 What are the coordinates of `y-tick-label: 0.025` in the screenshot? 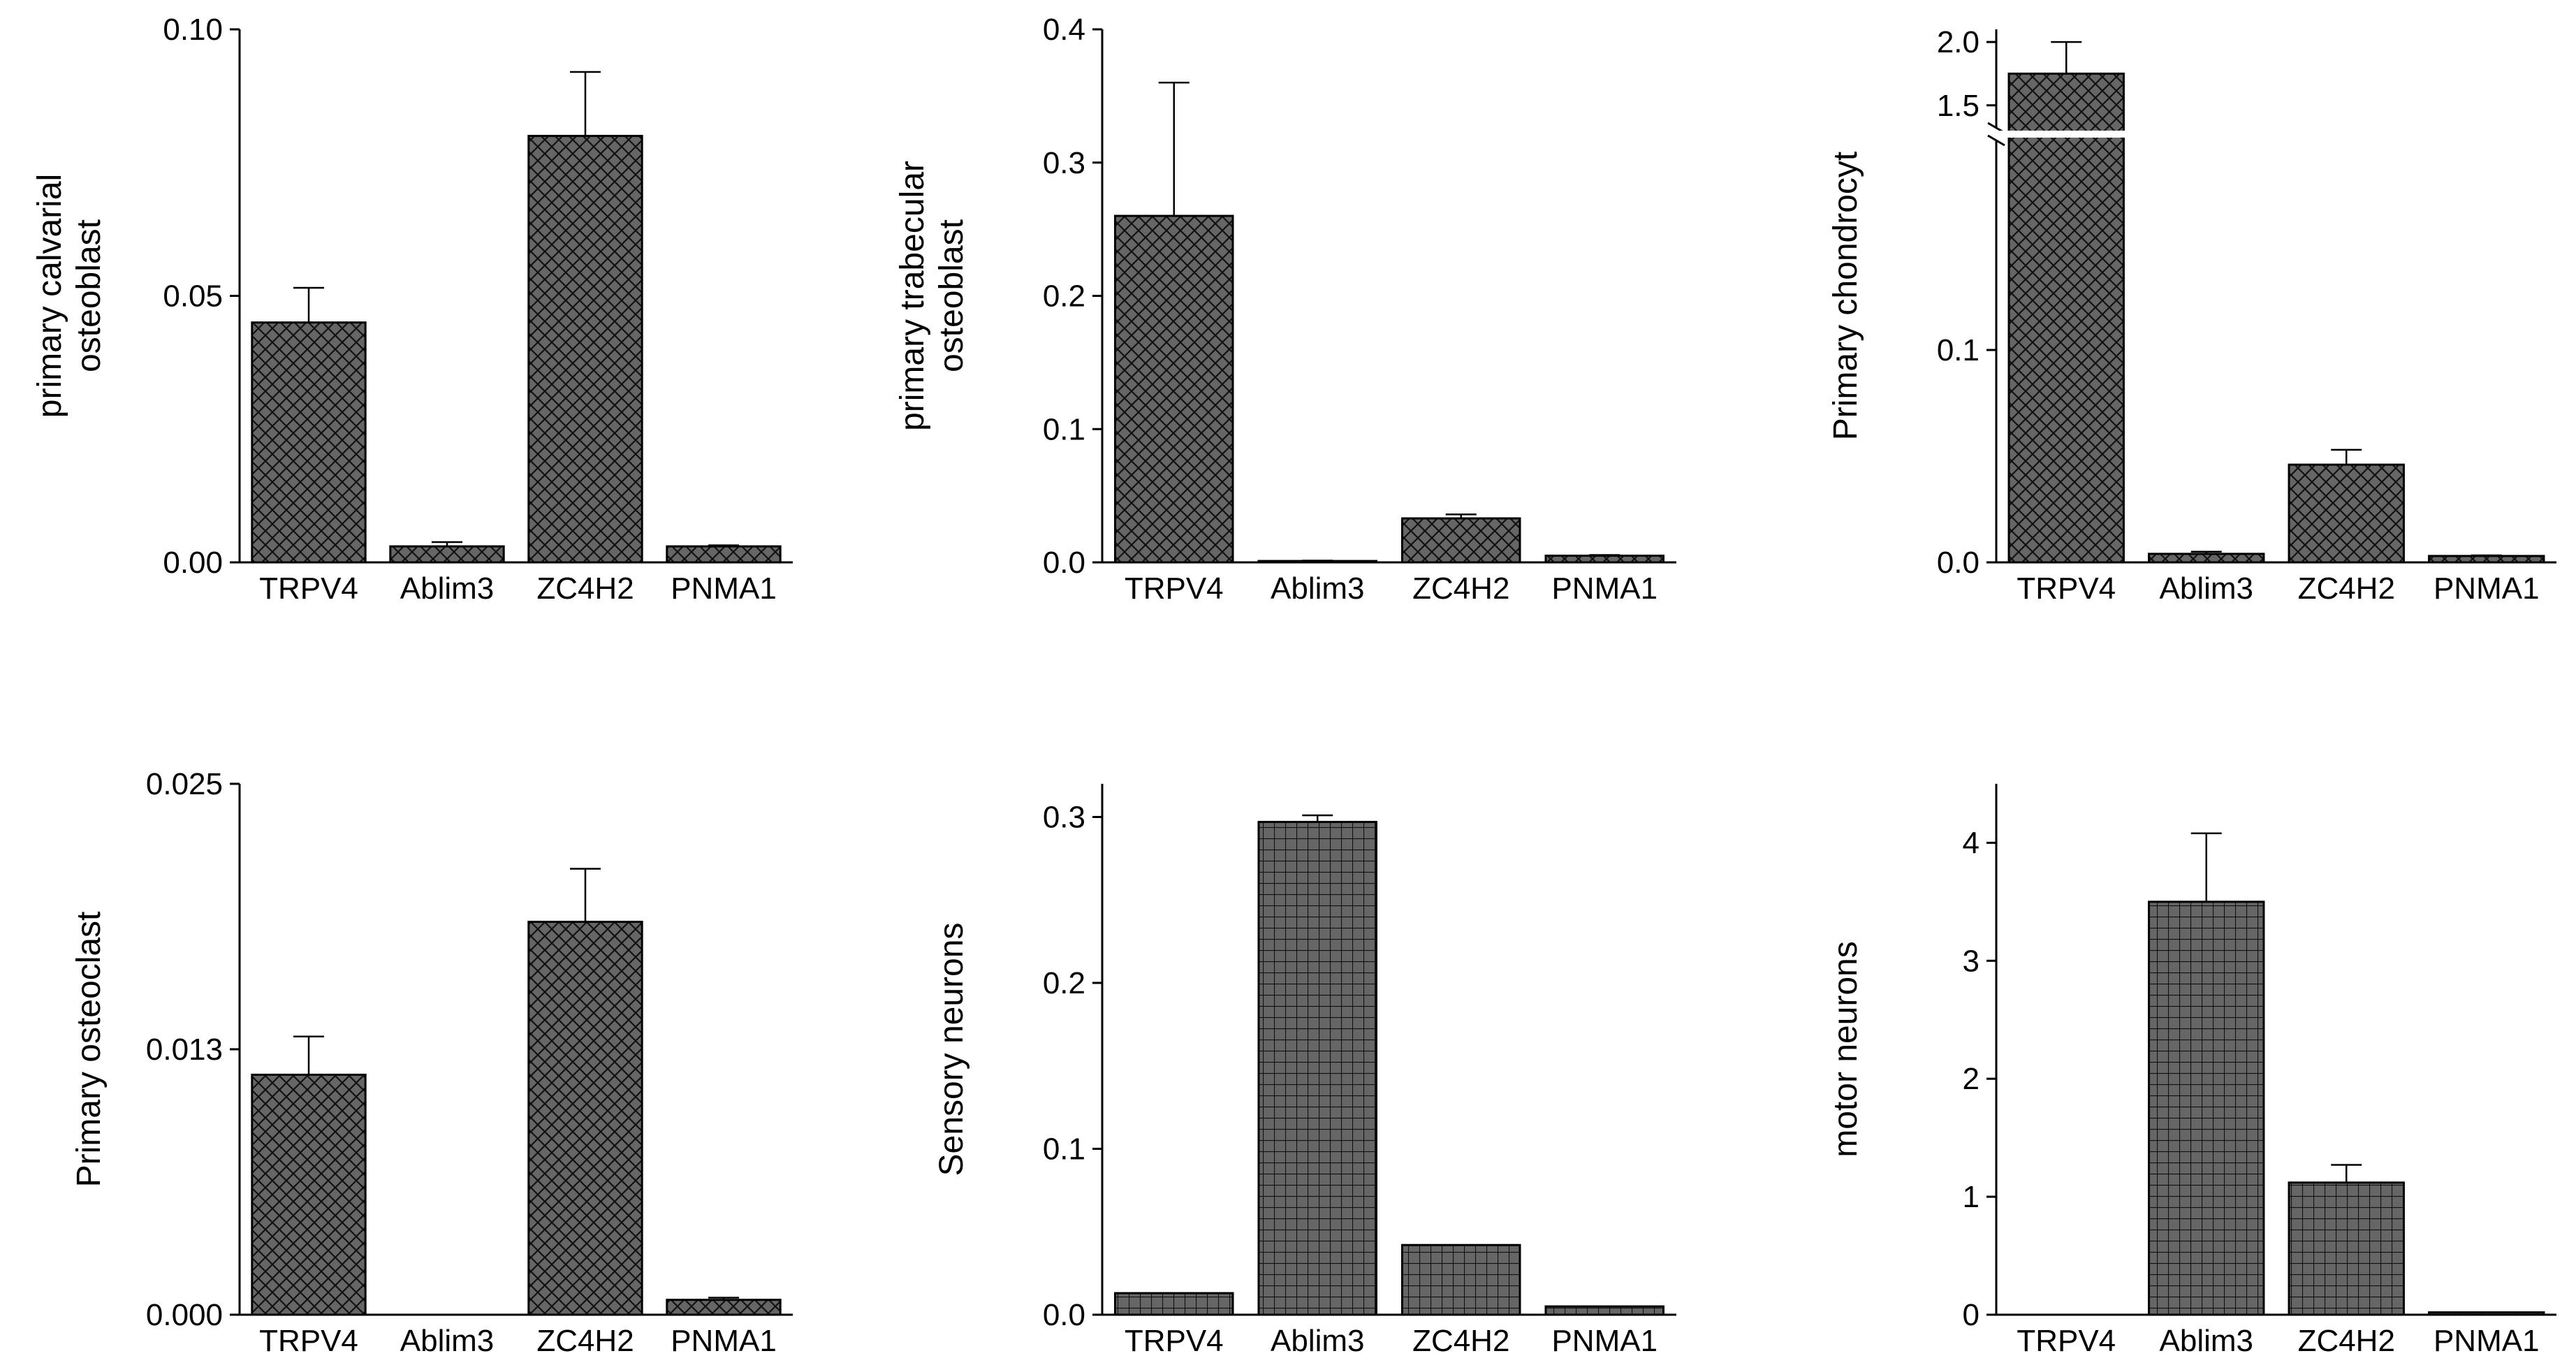 It's located at (185, 784).